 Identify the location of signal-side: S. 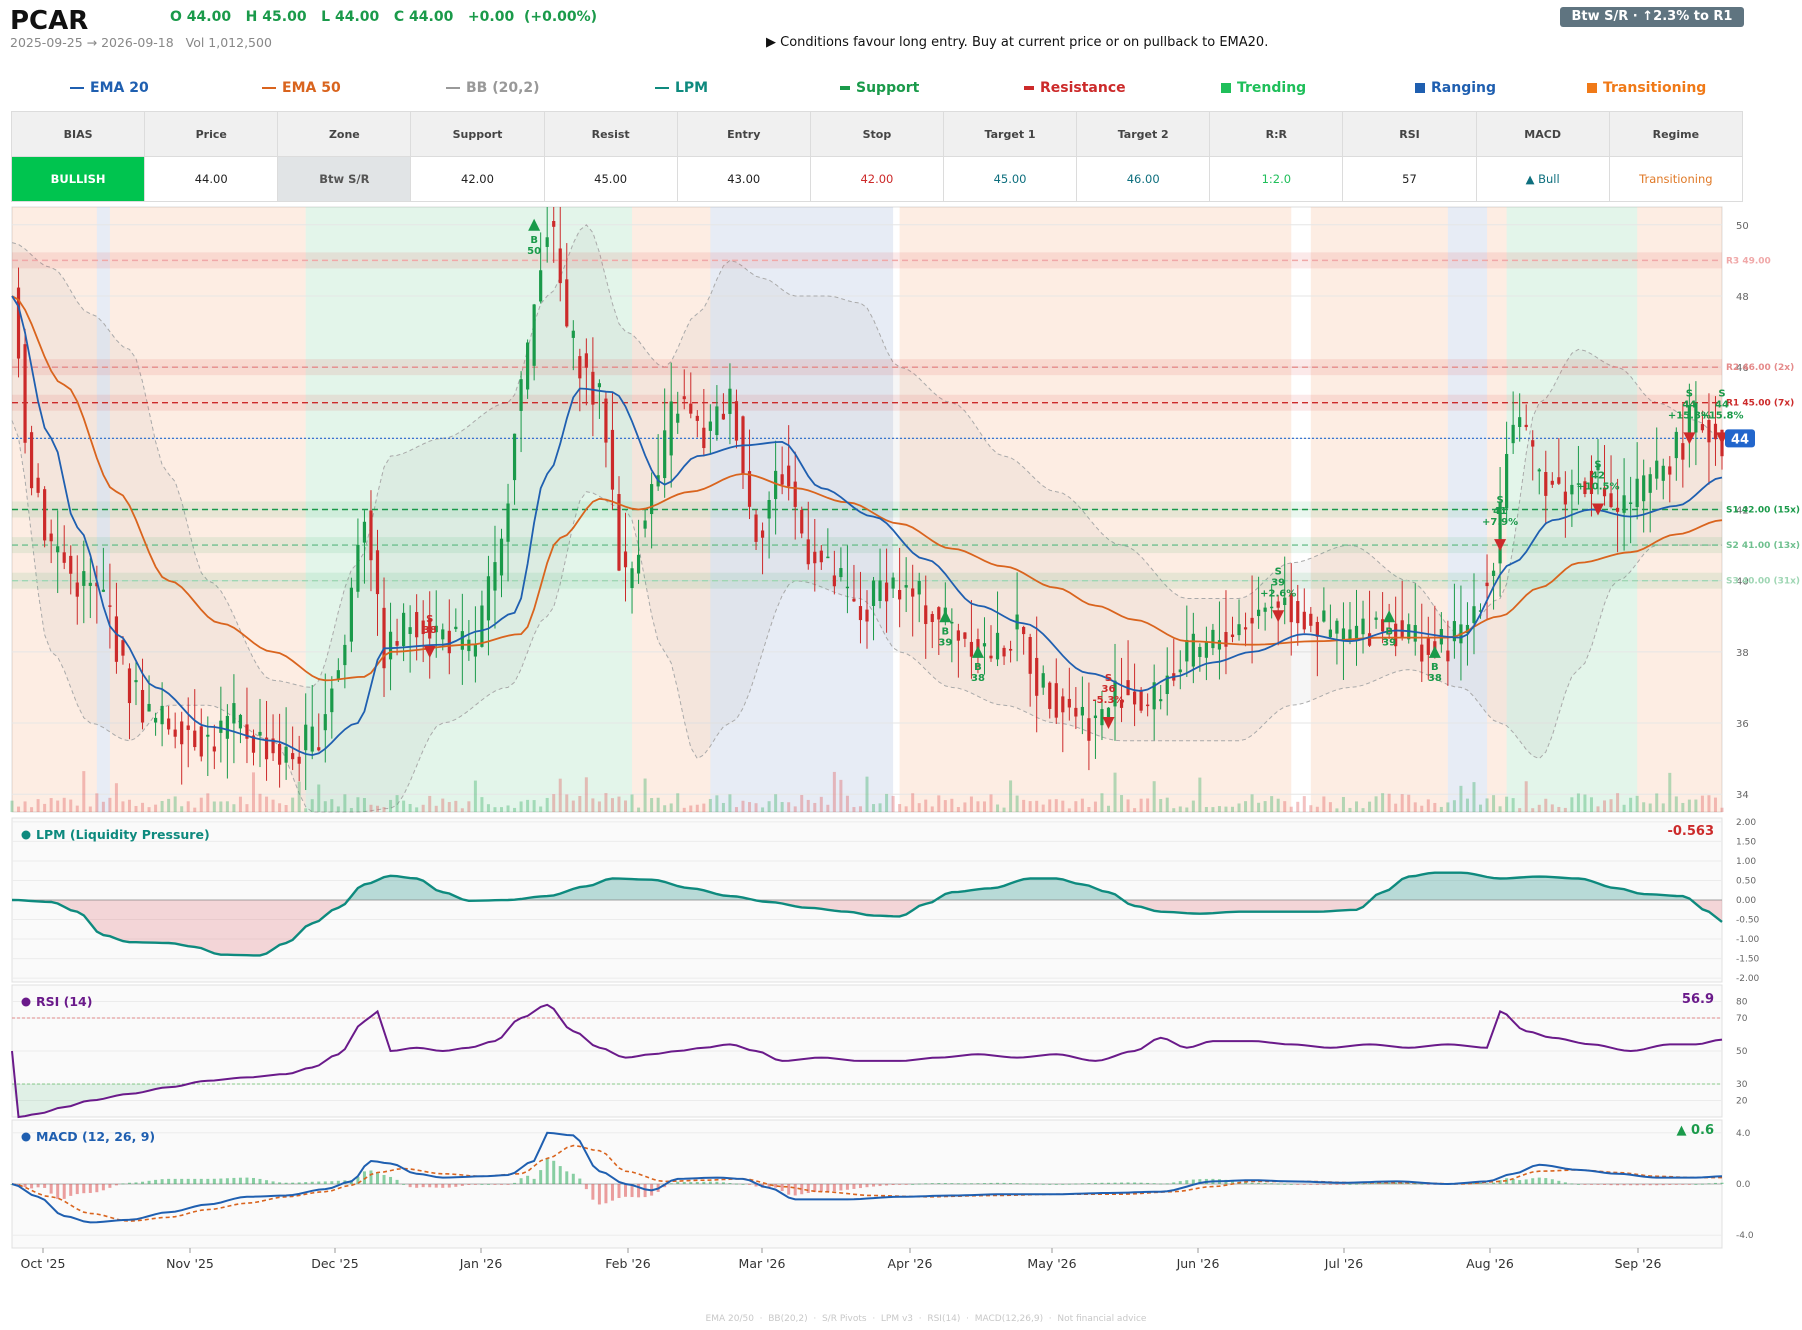
(1721, 393).